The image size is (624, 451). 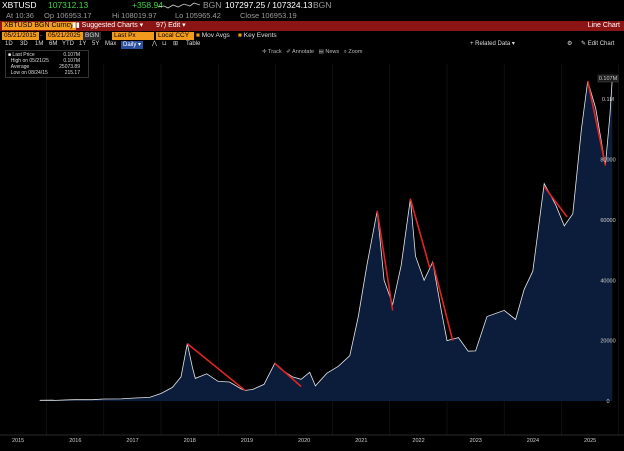 What do you see at coordinates (198, 35) in the screenshot?
I see `checkbox-icon: ■` at bounding box center [198, 35].